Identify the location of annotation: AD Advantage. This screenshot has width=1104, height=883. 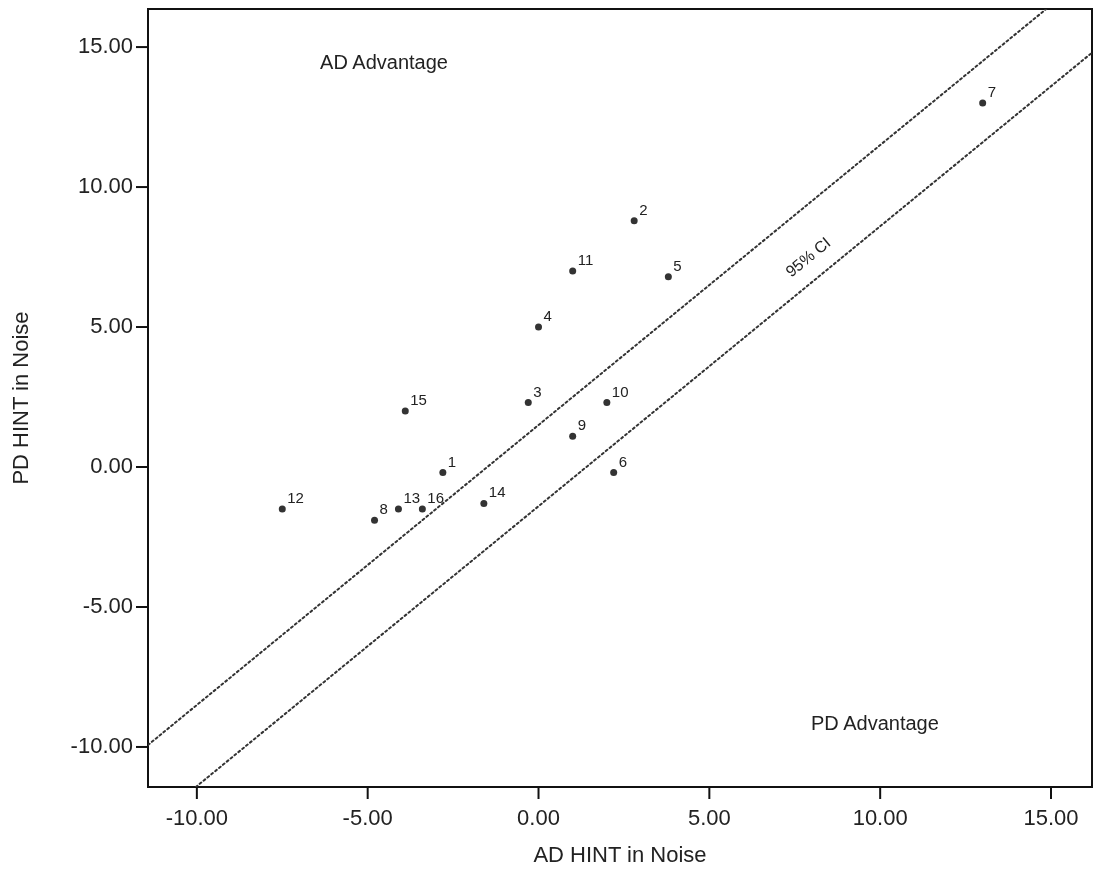
(384, 61).